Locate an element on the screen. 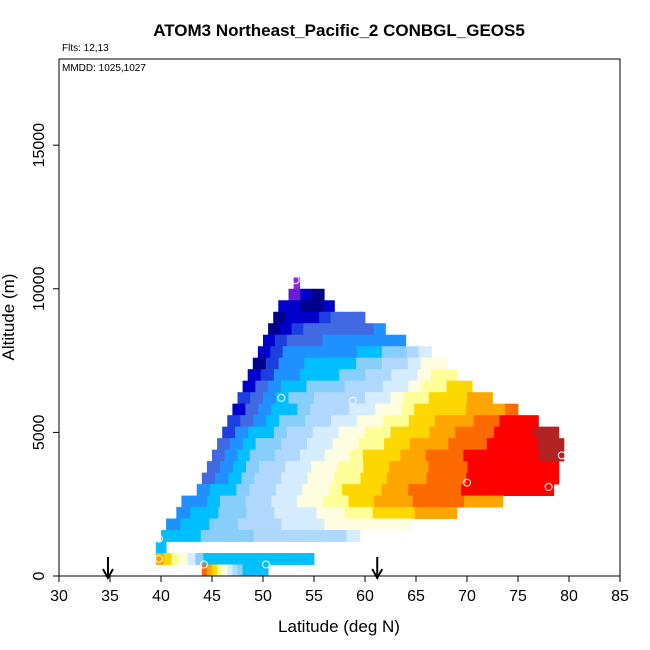 Image resolution: width=650 pixels, height=650 pixels. x-tick-label: 75 is located at coordinates (518, 596).